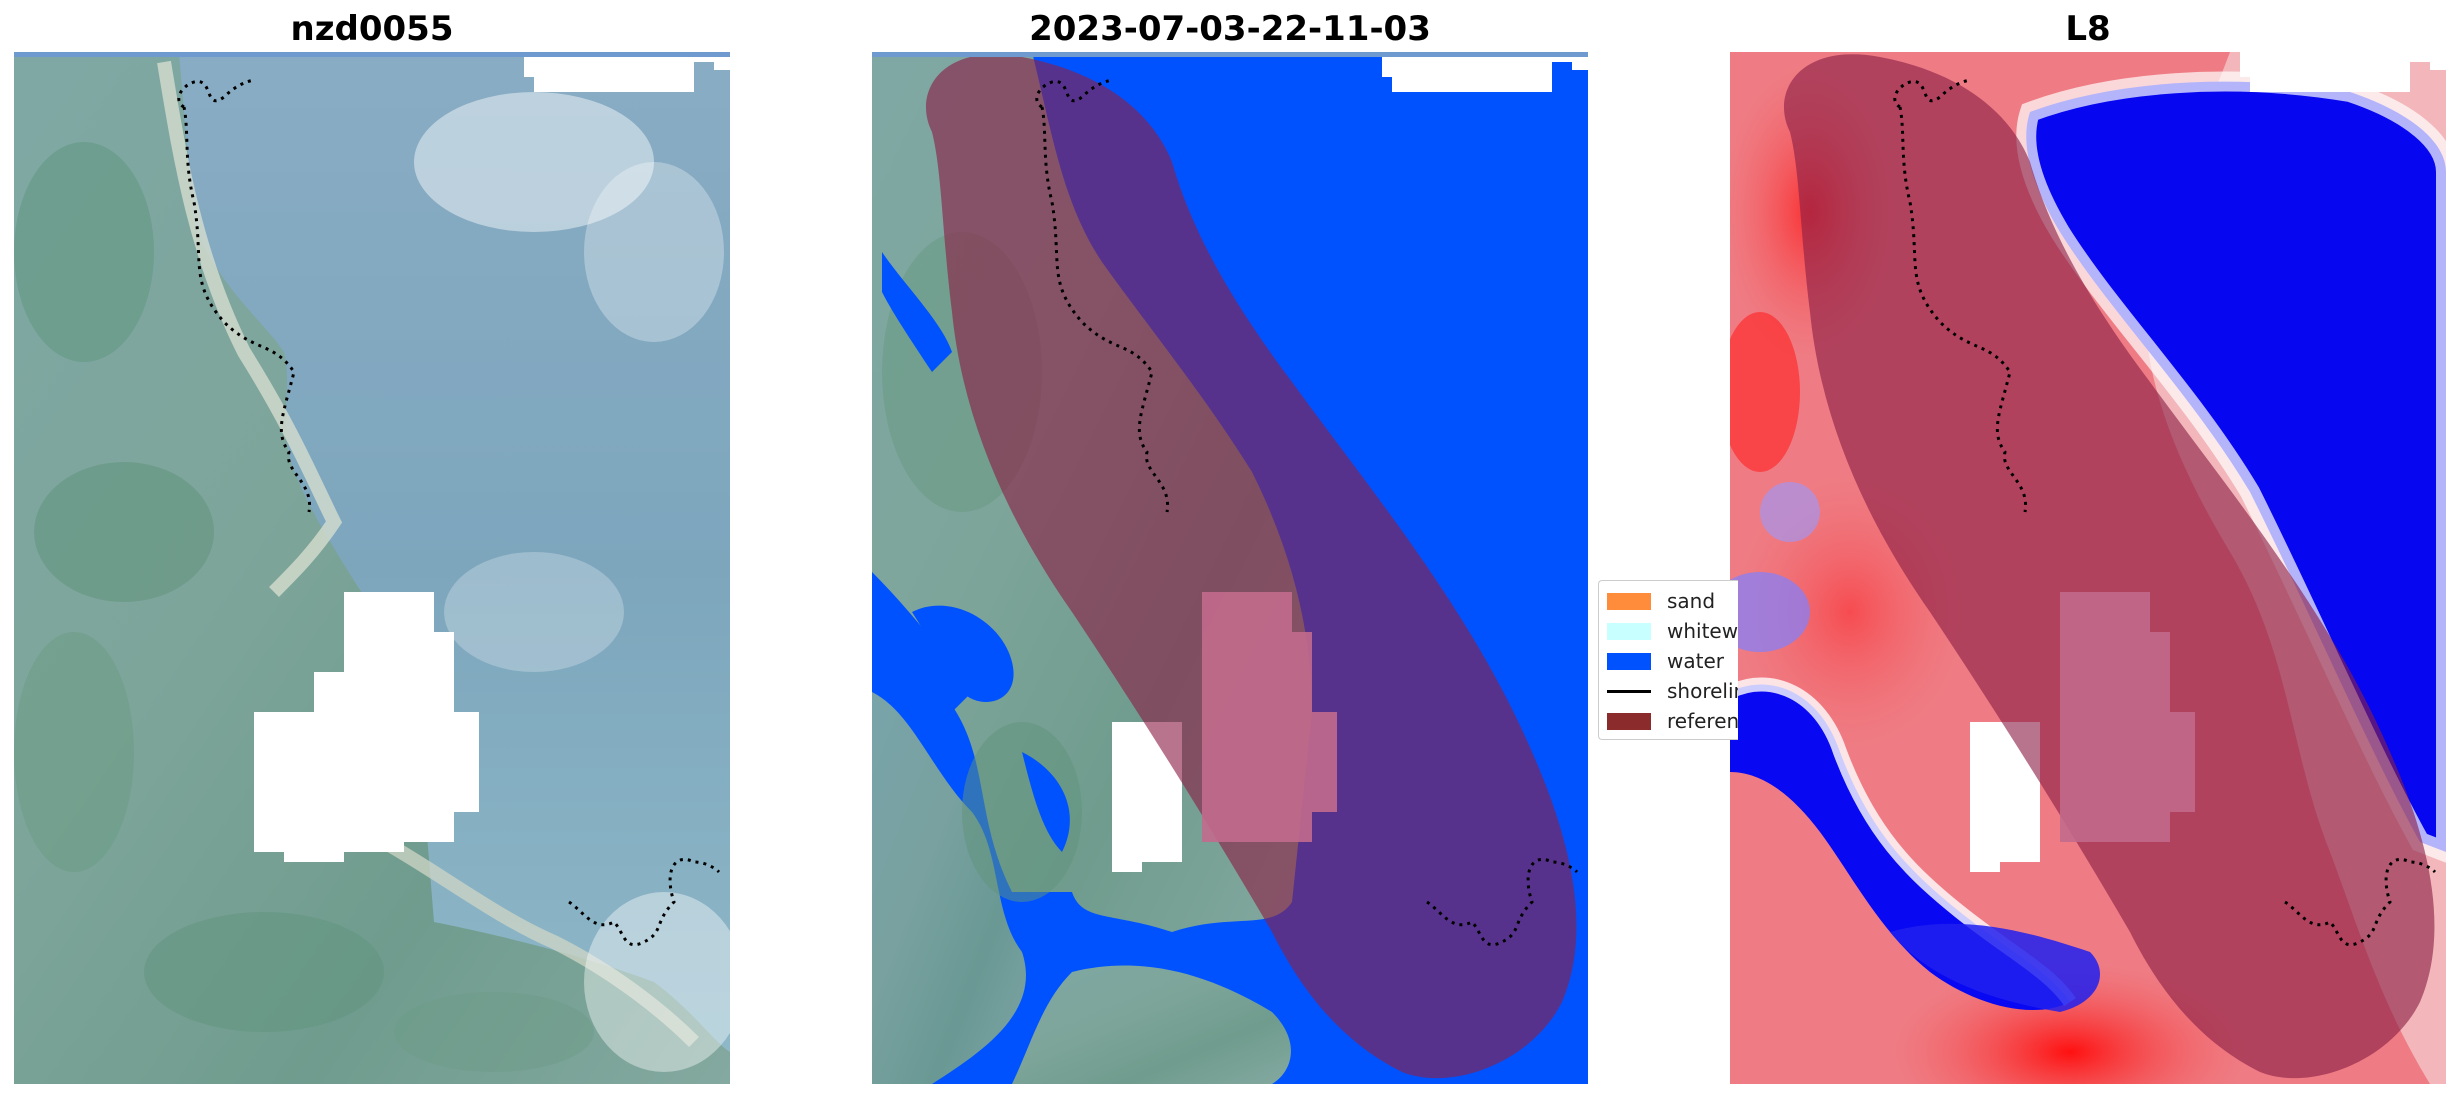 This screenshot has height=1105, width=2460. I want to click on legend-label: water, so click(1695, 661).